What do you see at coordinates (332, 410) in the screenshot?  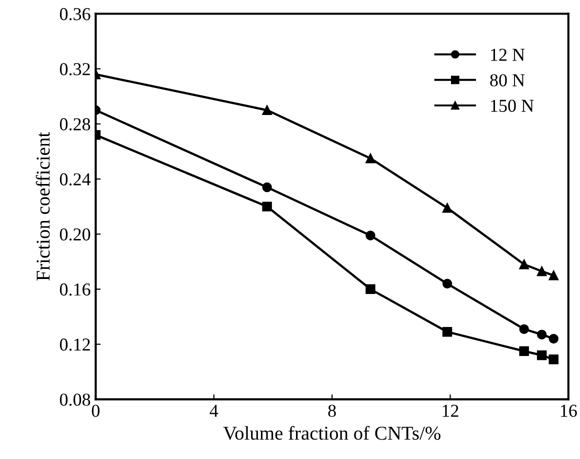 I see `x-tick-label: 8` at bounding box center [332, 410].